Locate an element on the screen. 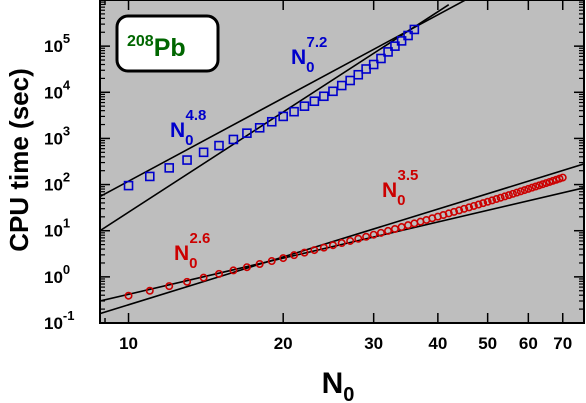 The height and width of the screenshot is (403, 586). x-axis-title-sub: 0 is located at coordinates (348, 393).